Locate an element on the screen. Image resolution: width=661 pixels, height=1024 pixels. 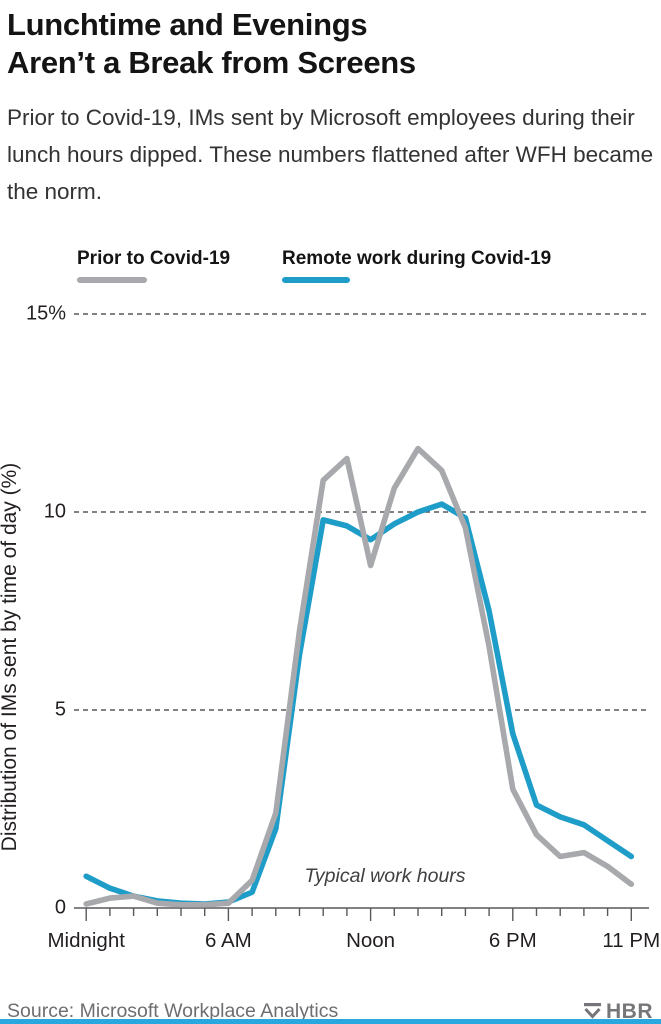
source-note: Source: Microsoft Workplace Analytics is located at coordinates (173, 1011).